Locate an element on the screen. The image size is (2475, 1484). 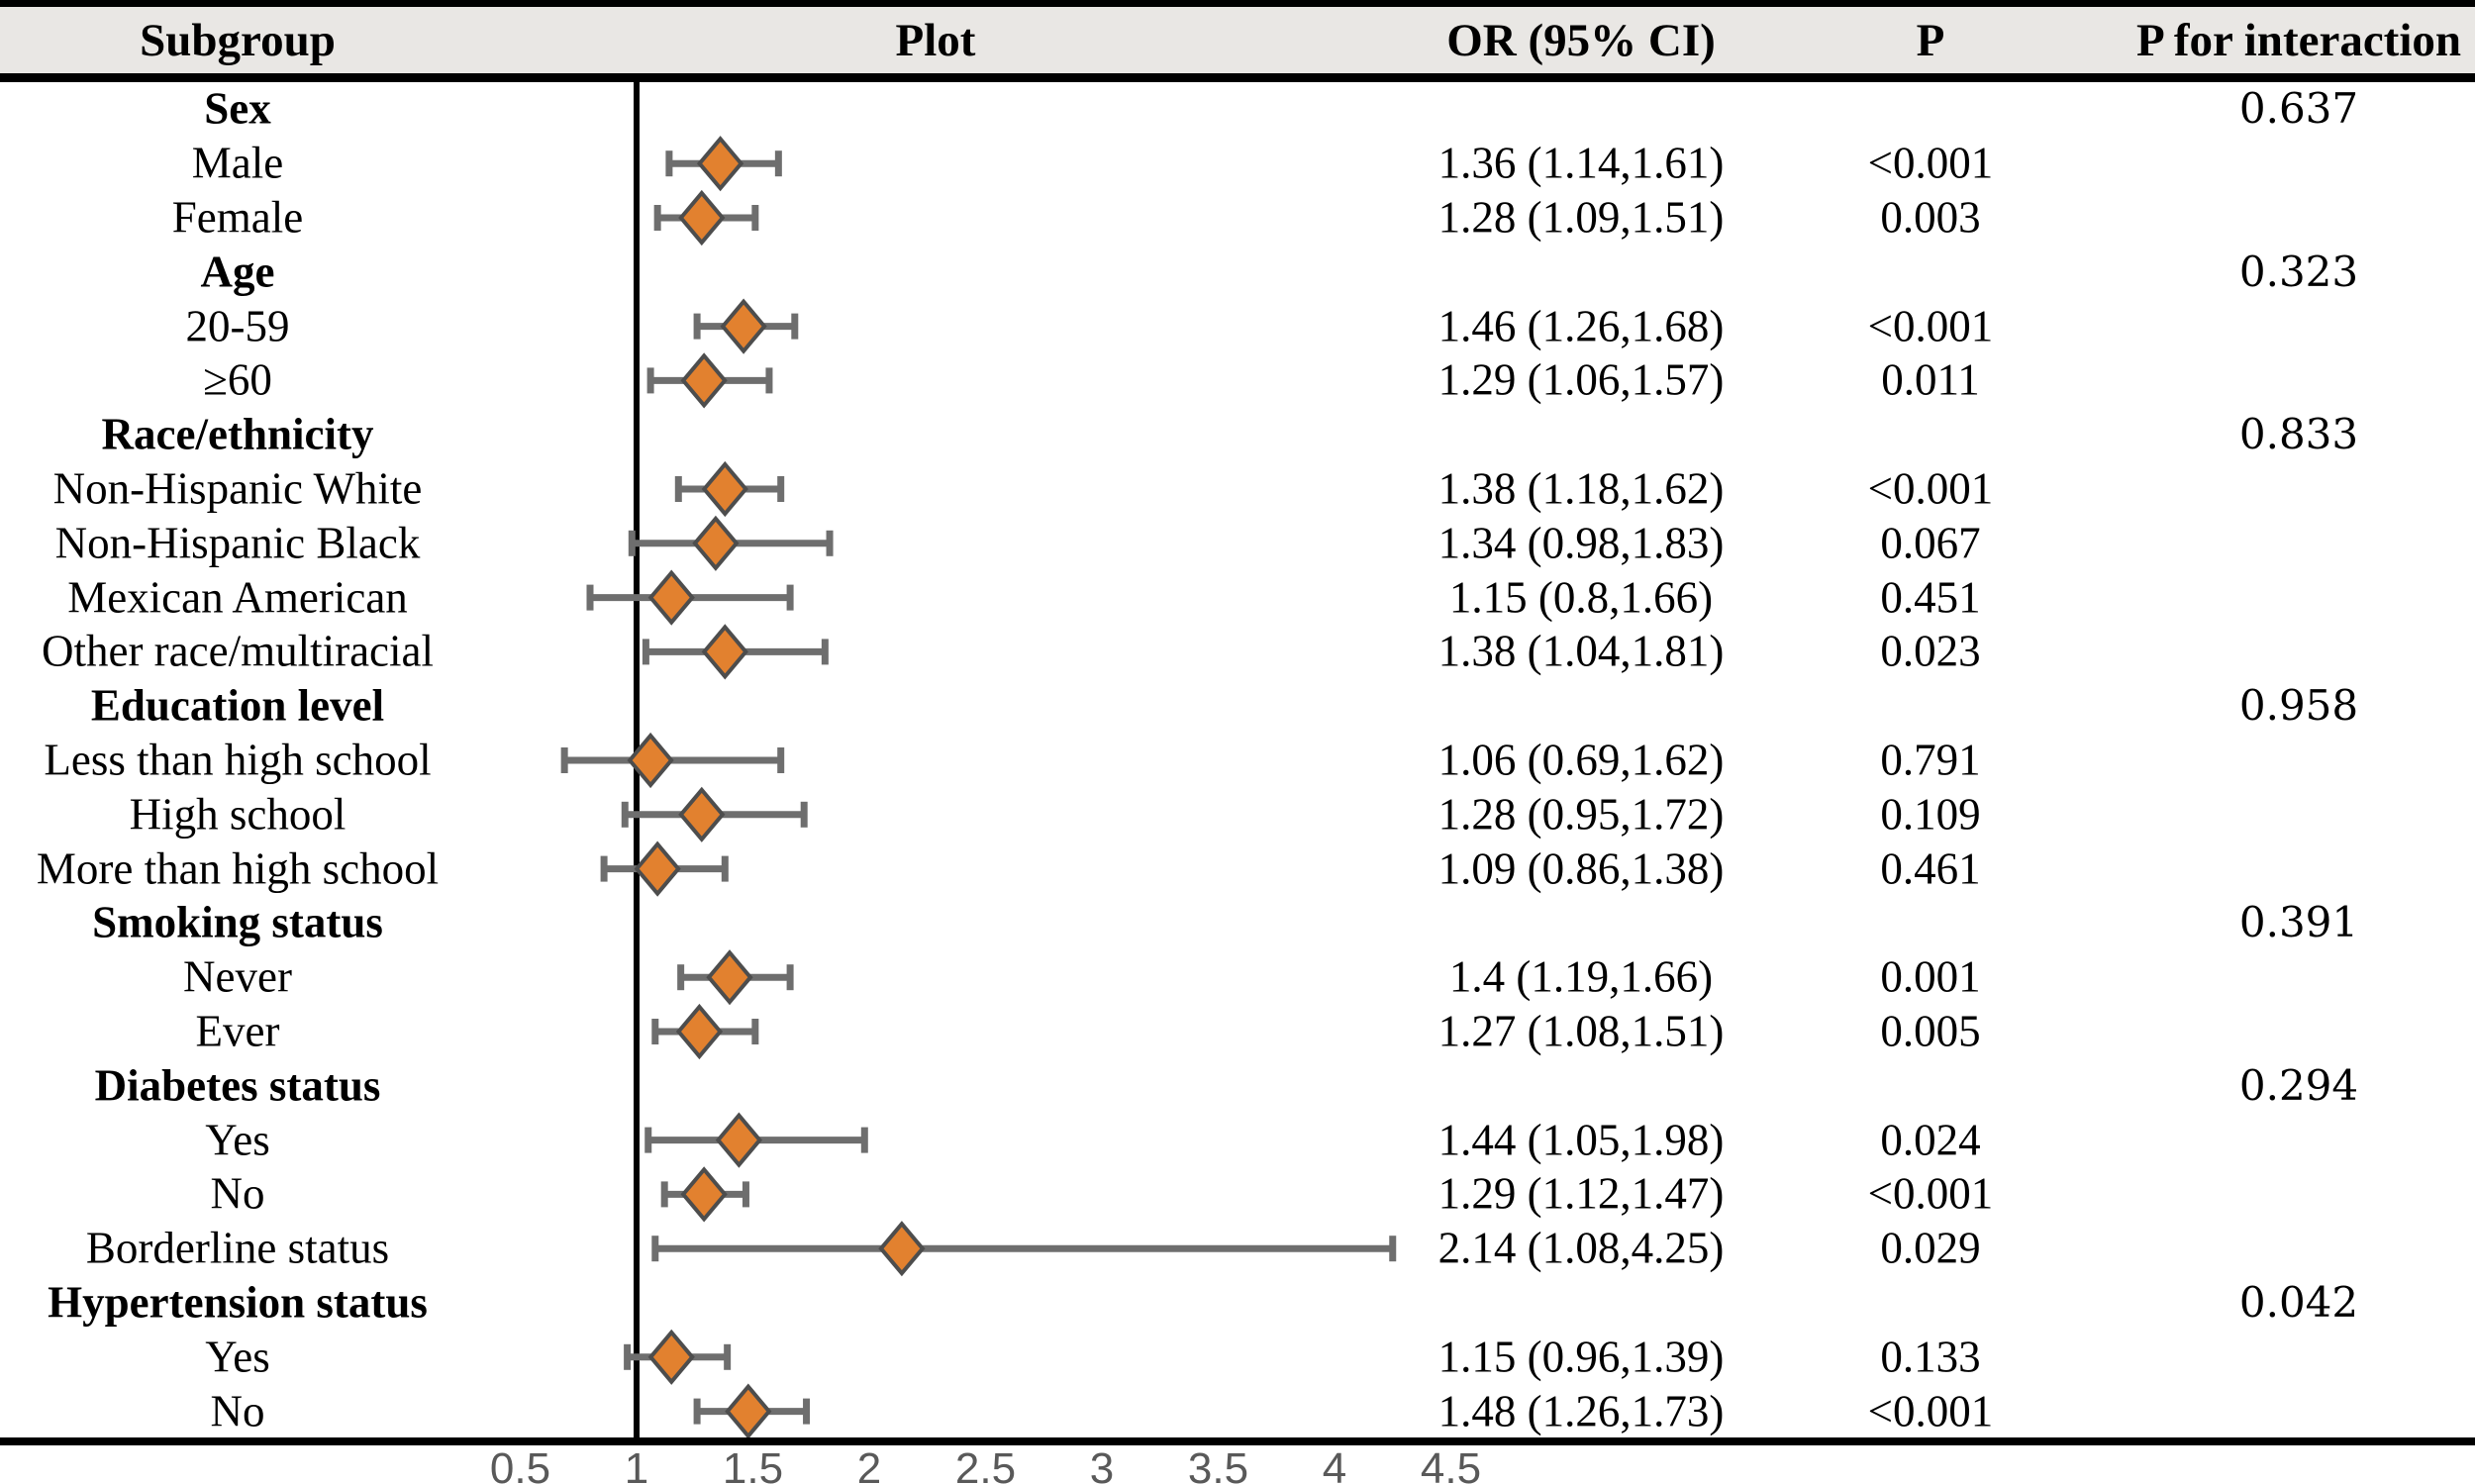
p-value: 0.133 is located at coordinates (1931, 1357).